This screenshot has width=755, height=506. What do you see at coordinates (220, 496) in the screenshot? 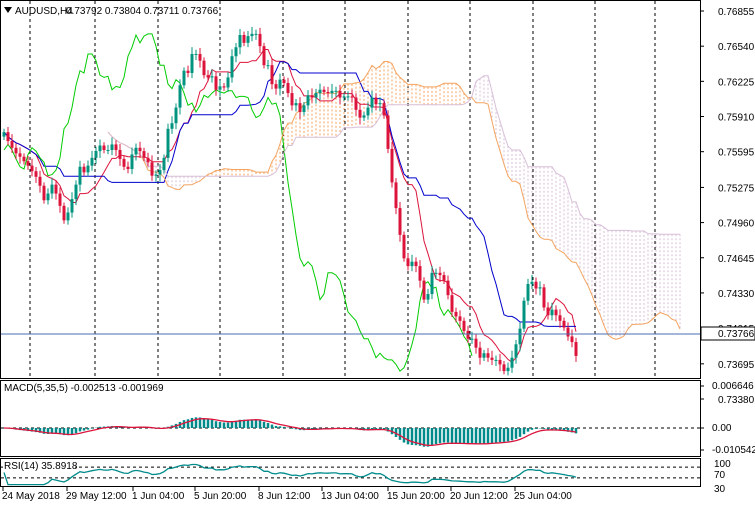
I see `time-label: 5 Jun 20:00` at bounding box center [220, 496].